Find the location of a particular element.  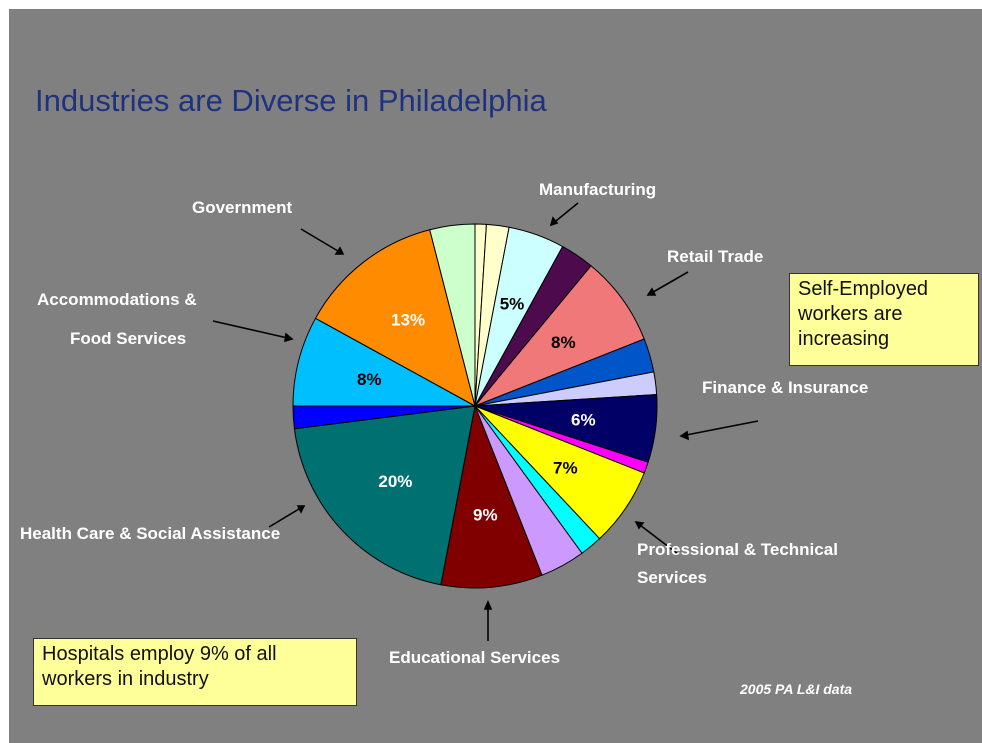

label-accommodations-line1: Accommodations & is located at coordinates (117, 299).